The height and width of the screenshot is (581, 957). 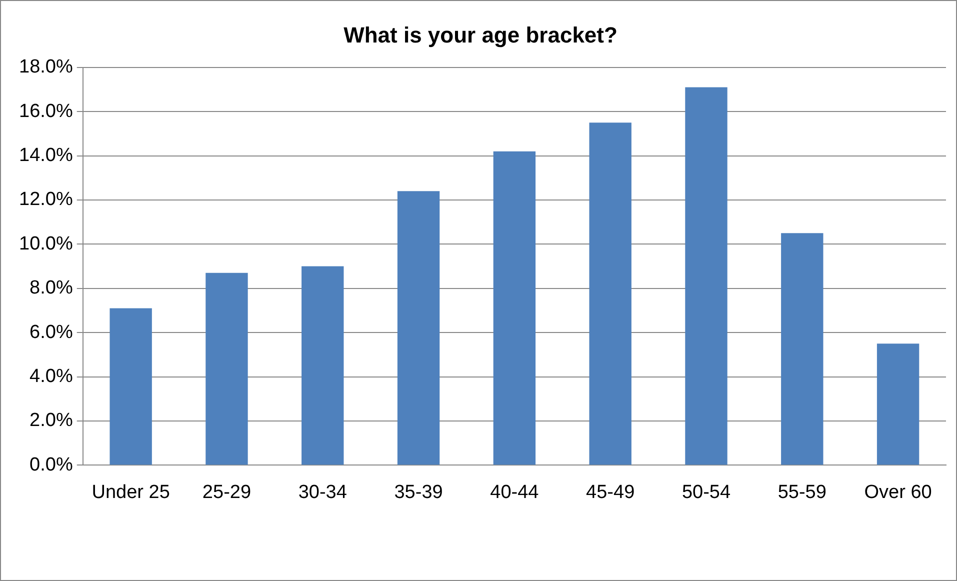 What do you see at coordinates (515, 492) in the screenshot?
I see `x-tick-label: 40-44` at bounding box center [515, 492].